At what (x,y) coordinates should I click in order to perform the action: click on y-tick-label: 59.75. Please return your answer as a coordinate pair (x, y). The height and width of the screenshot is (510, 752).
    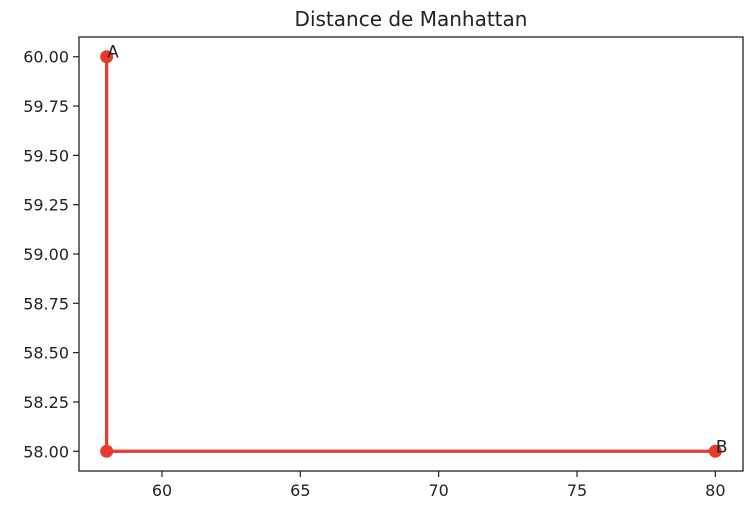
    Looking at the image, I should click on (46, 106).